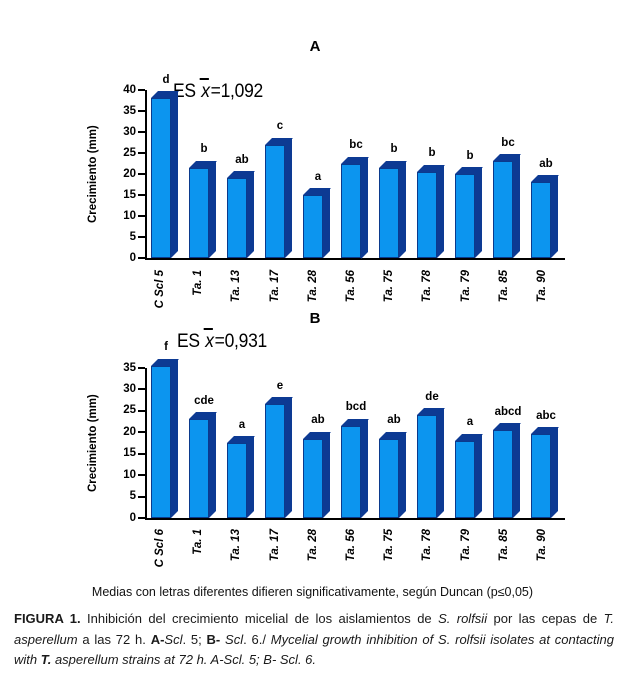 The height and width of the screenshot is (686, 625). Describe the element at coordinates (546, 415) in the screenshot. I see `significance-letter: abc` at that location.